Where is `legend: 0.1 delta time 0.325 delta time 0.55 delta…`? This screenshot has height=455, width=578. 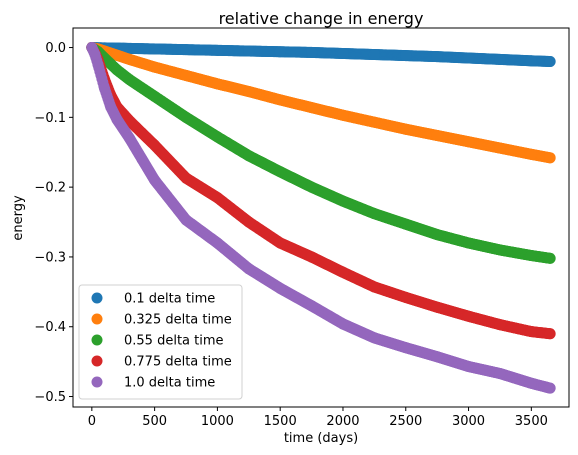
legend: 0.1 delta time 0.325 delta time 0.55 delta… is located at coordinates (160, 342).